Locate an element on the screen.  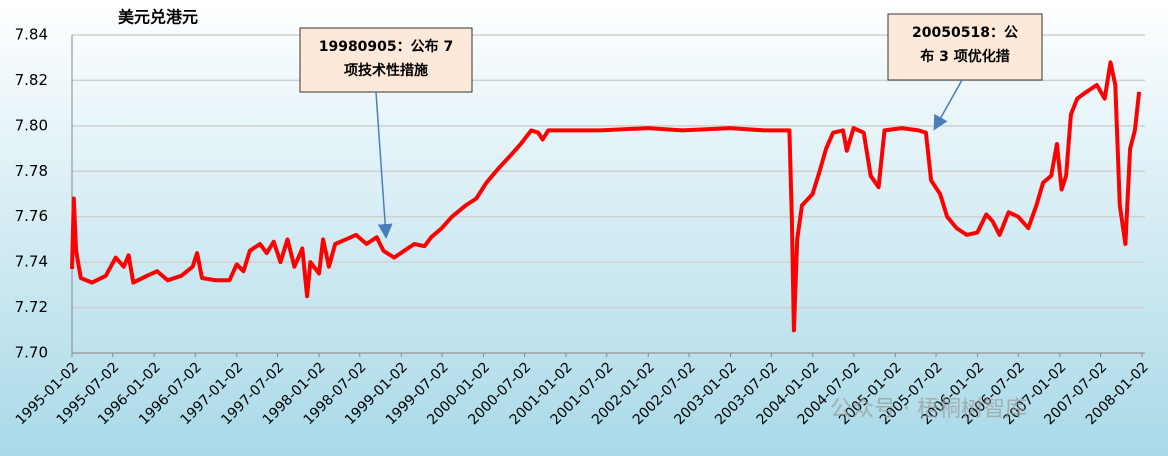
chart-title: 美元兑港元 is located at coordinates (158, 17).